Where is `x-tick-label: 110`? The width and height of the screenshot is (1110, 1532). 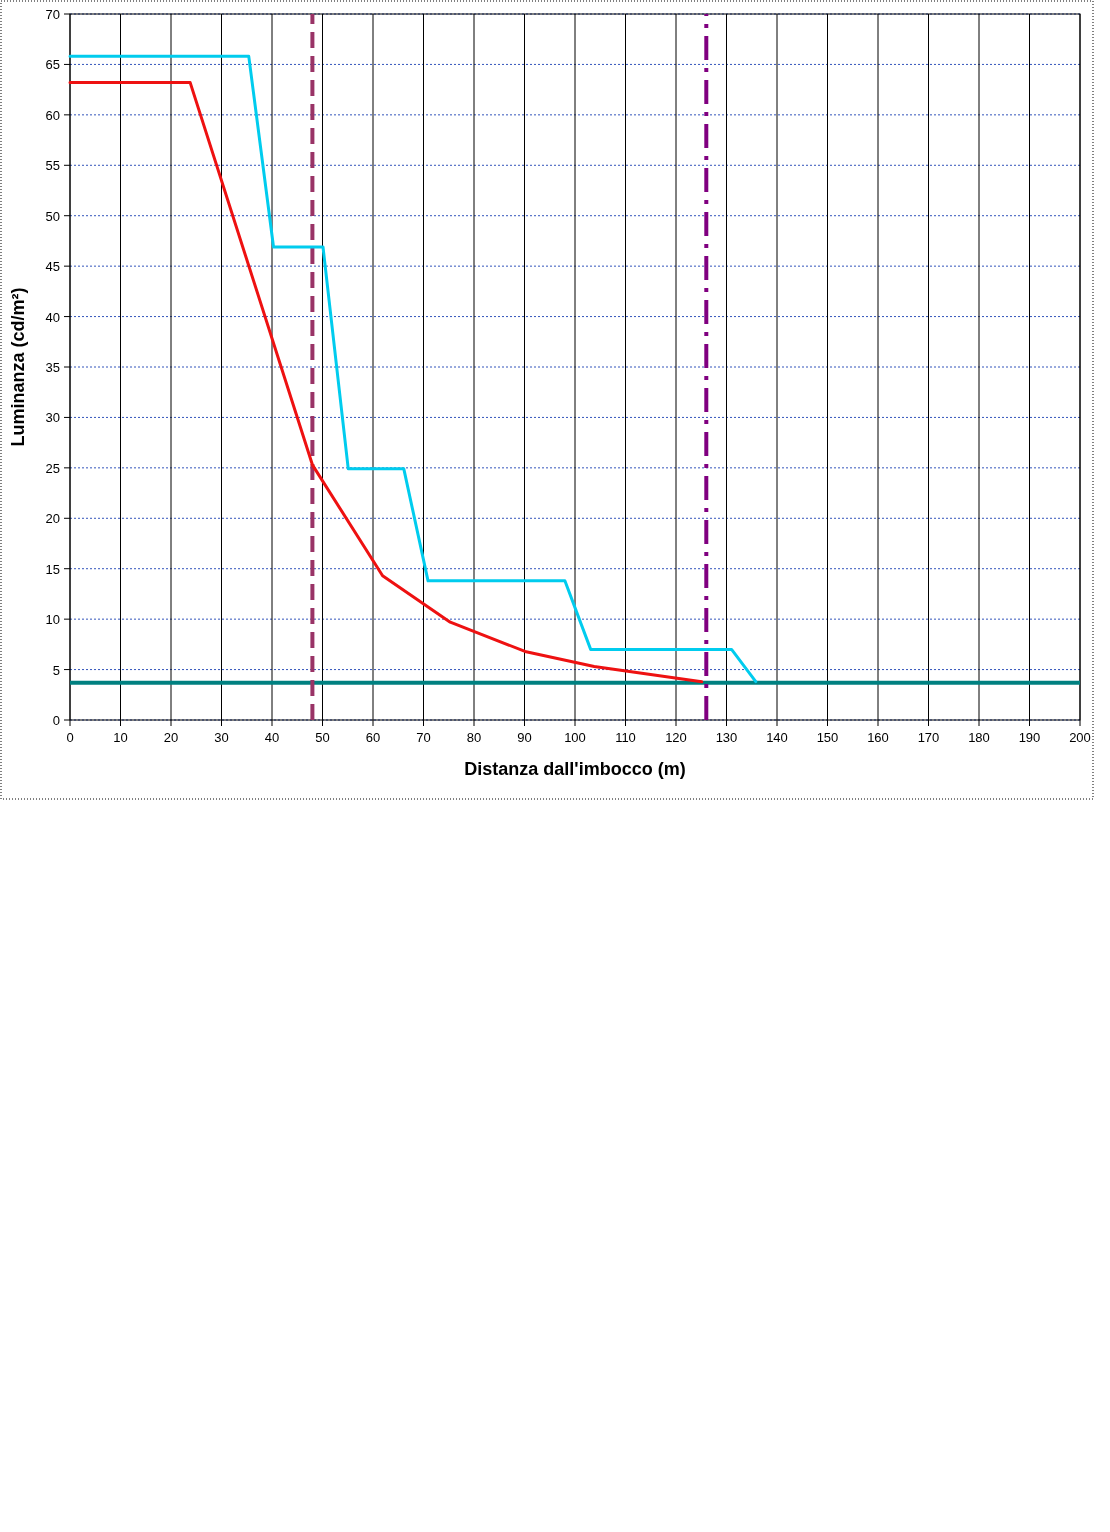 x-tick-label: 110 is located at coordinates (625, 737).